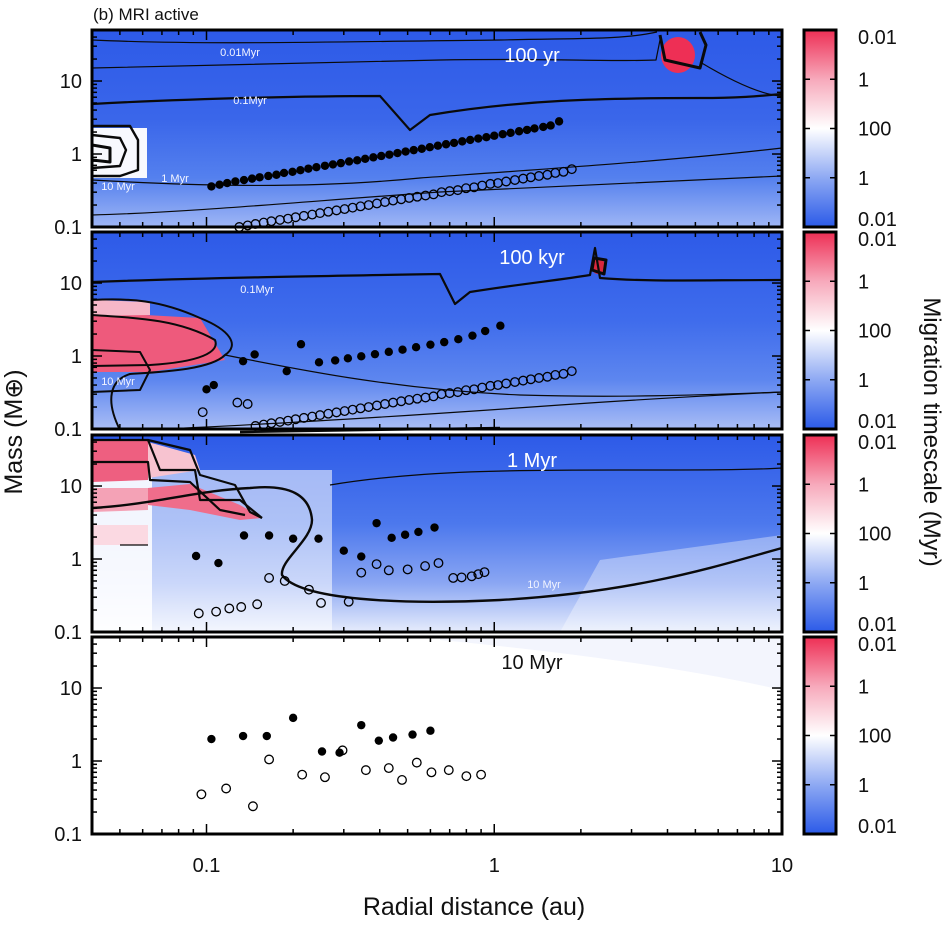 The width and height of the screenshot is (947, 928). Describe the element at coordinates (68, 633) in the screenshot. I see `y-tick-label: 0.1` at that location.